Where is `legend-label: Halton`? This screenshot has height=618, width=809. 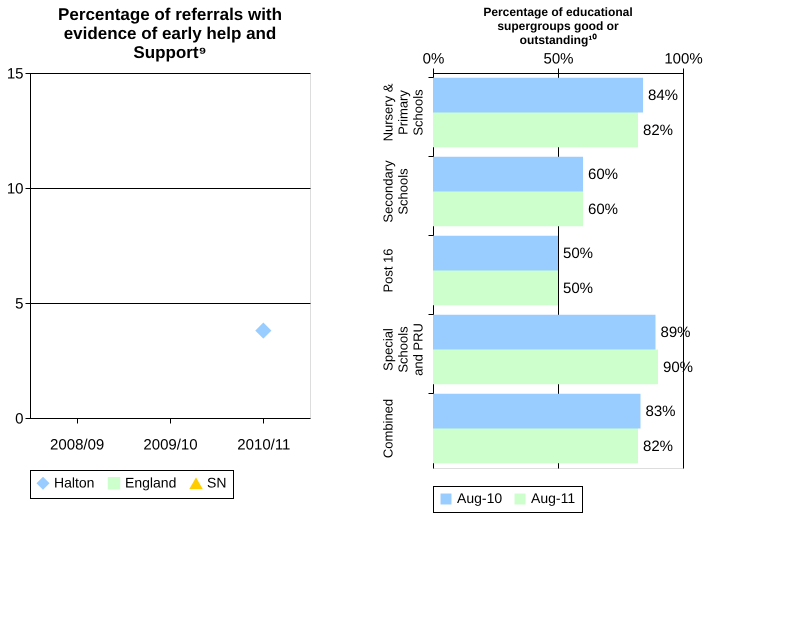 legend-label: Halton is located at coordinates (74, 482).